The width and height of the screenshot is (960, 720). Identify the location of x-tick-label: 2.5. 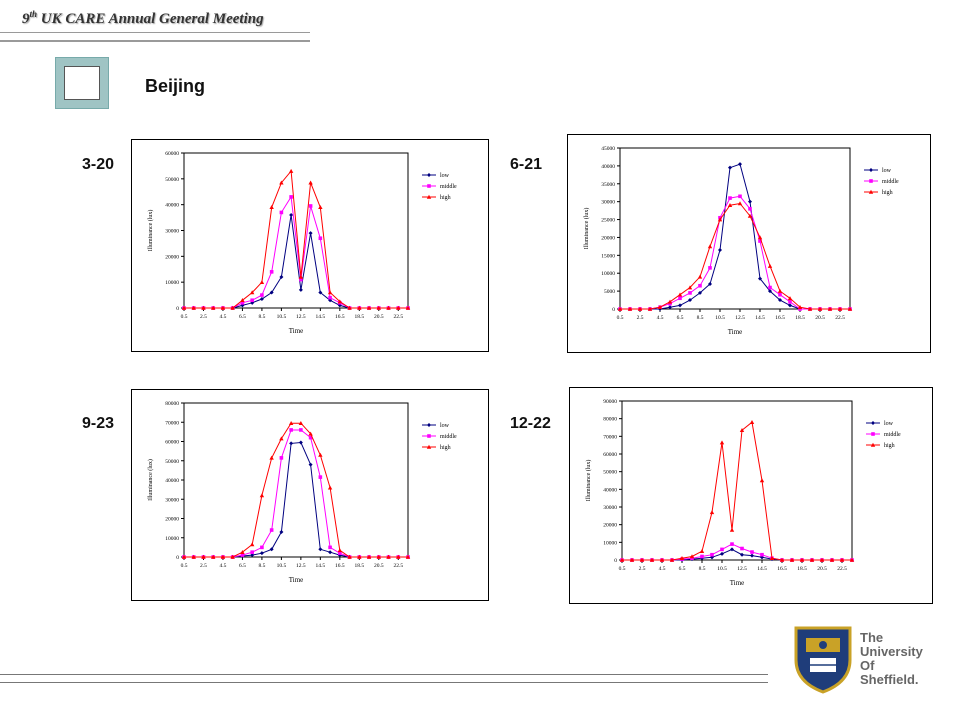
(640, 318).